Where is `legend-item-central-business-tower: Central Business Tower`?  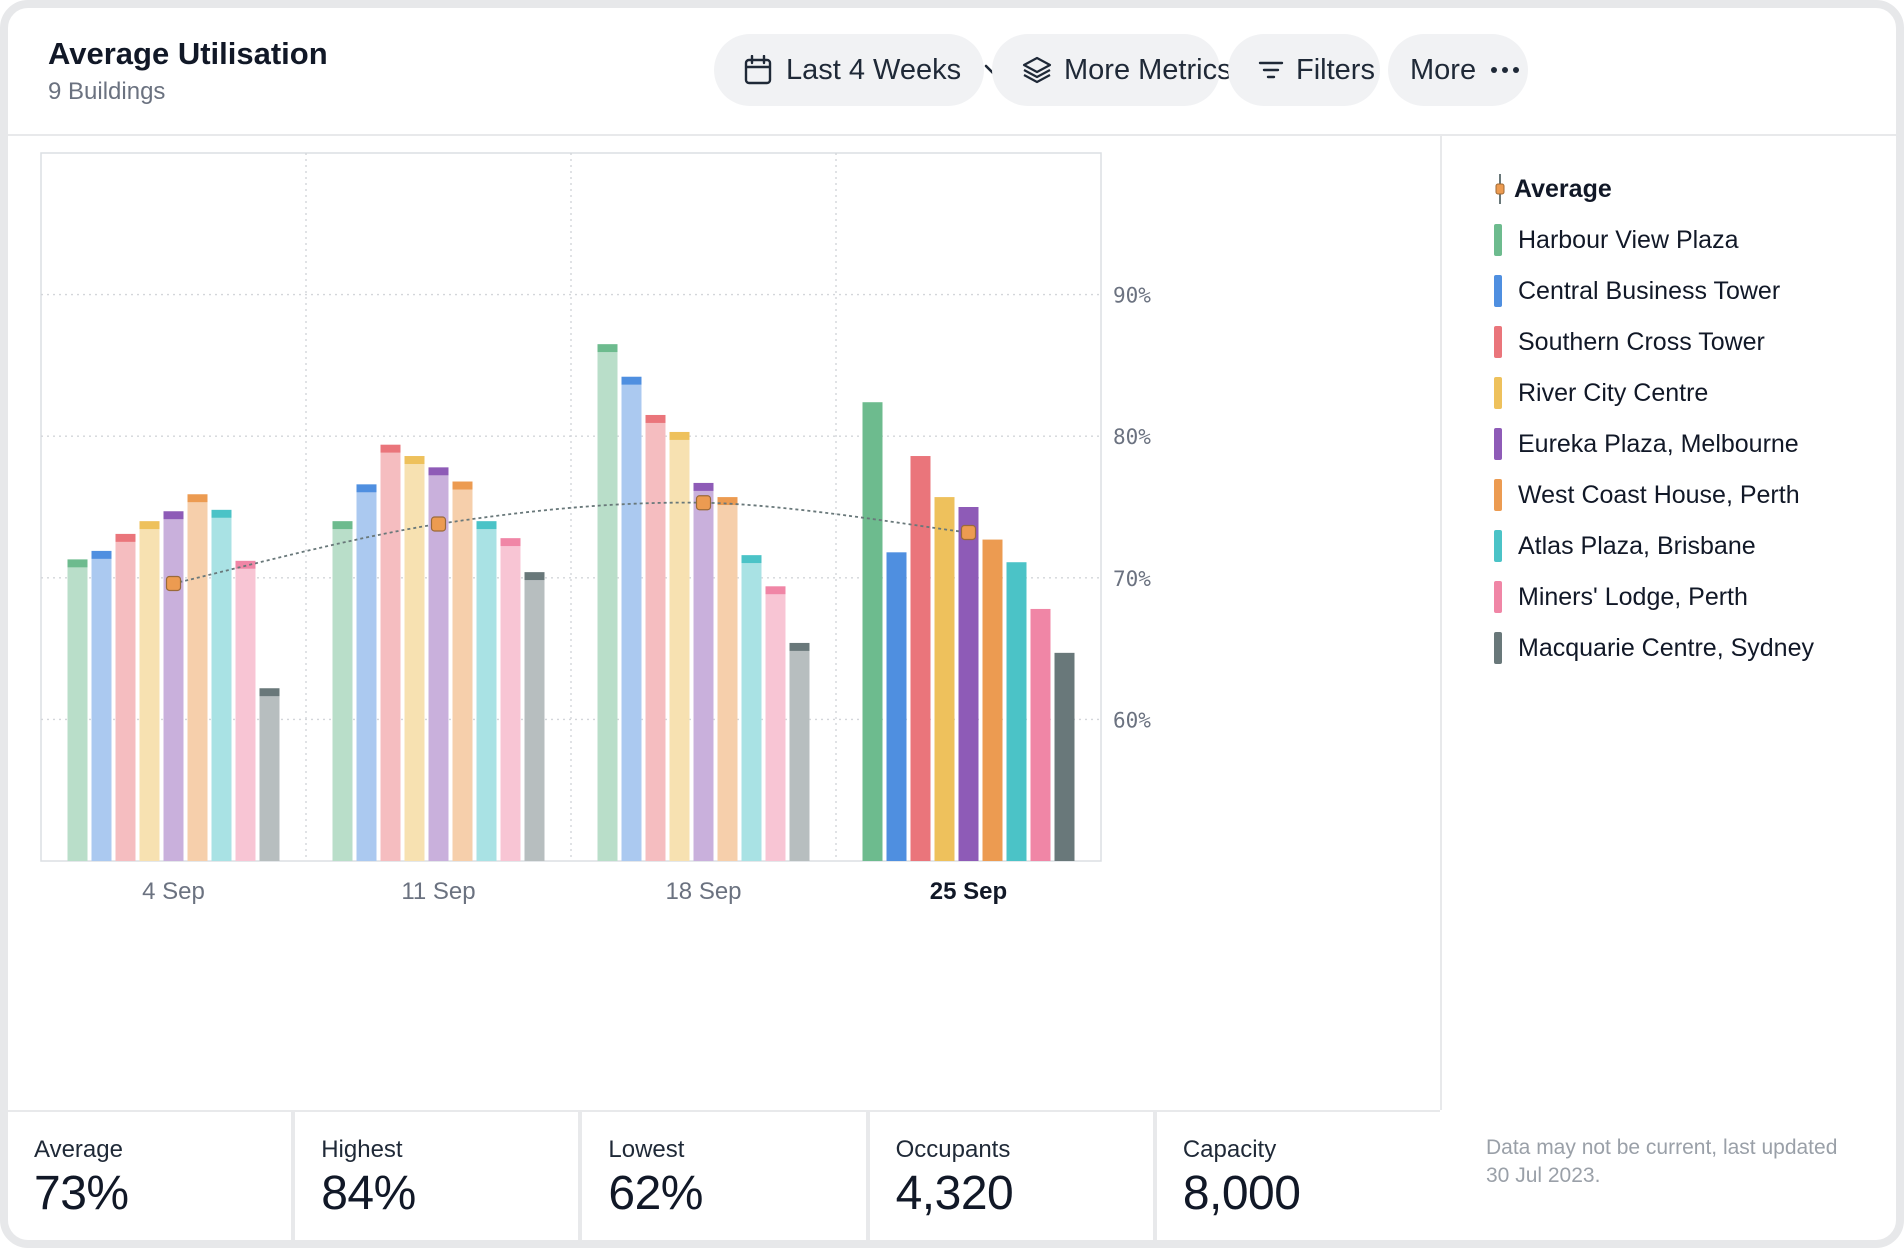
legend-item-central-business-tower: Central Business Tower is located at coordinates (1637, 291).